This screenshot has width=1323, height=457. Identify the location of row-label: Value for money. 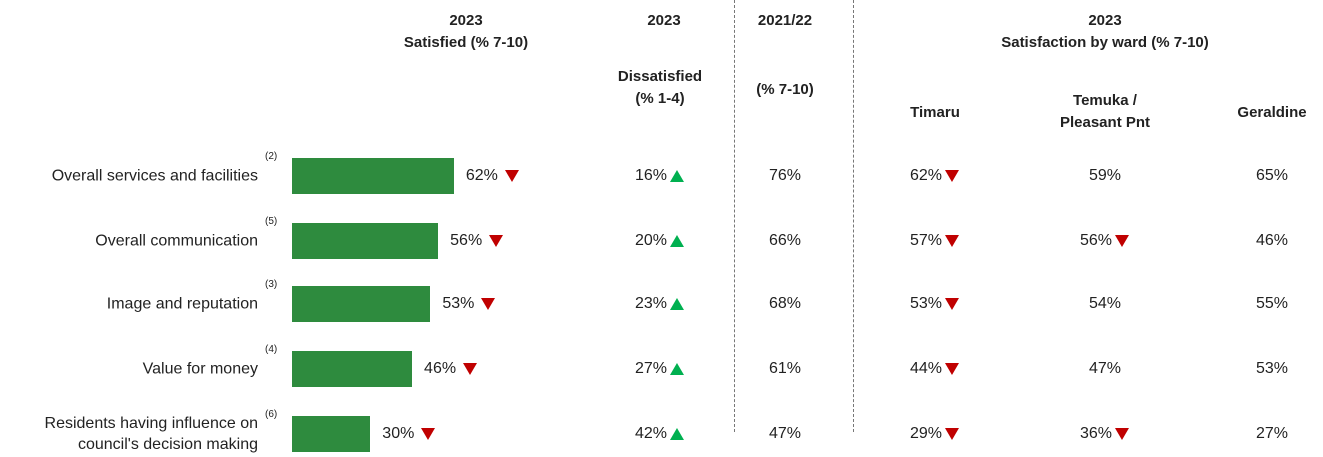
(200, 369).